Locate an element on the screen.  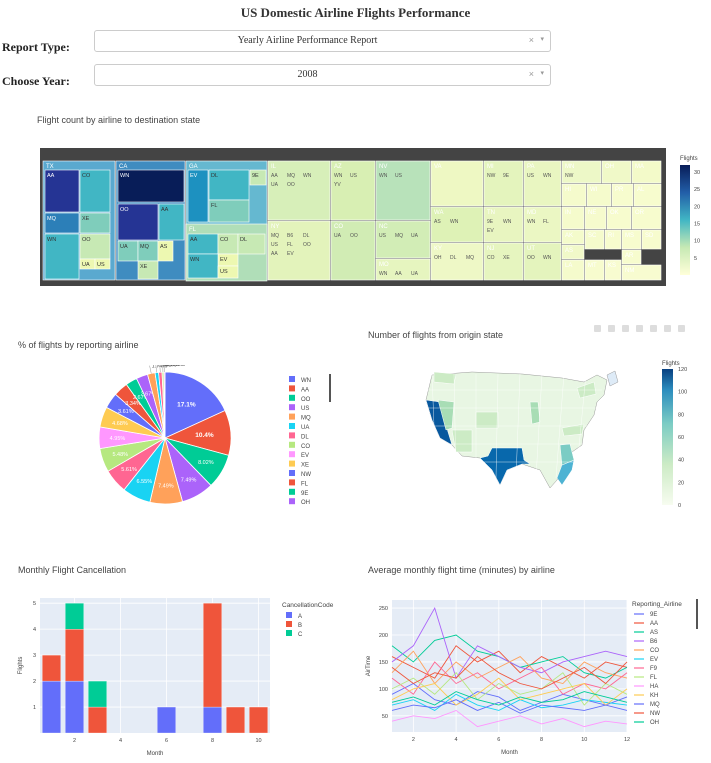
treemap-airline-tile: CO is located at coordinates (228, 244).